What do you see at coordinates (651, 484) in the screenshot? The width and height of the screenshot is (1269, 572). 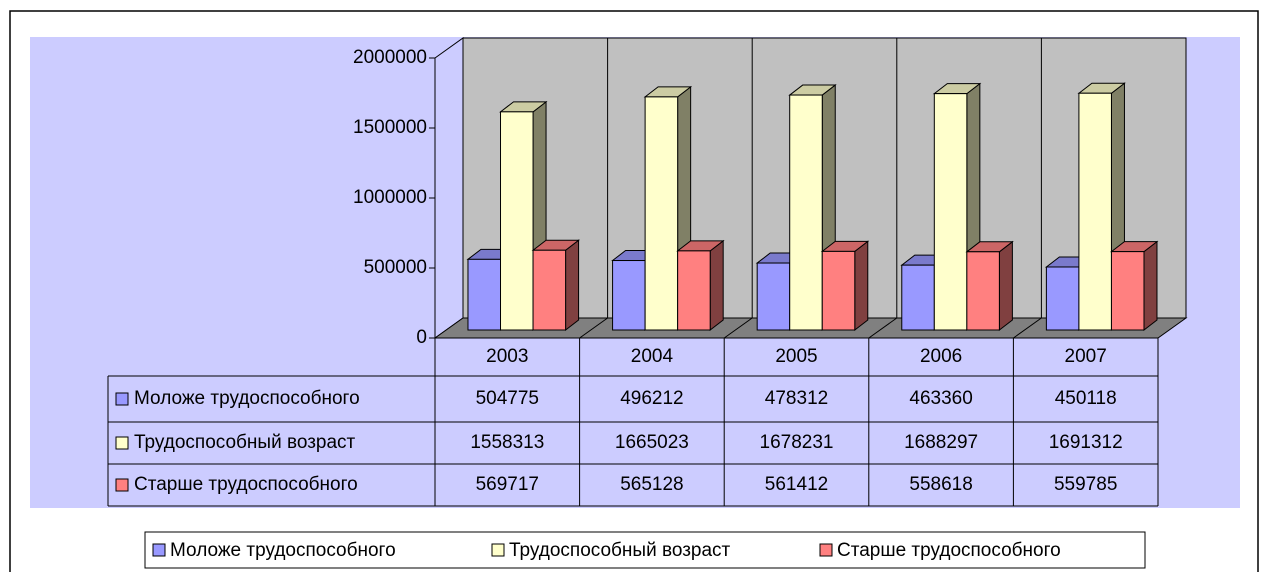 I see `table-cell: 565128` at bounding box center [651, 484].